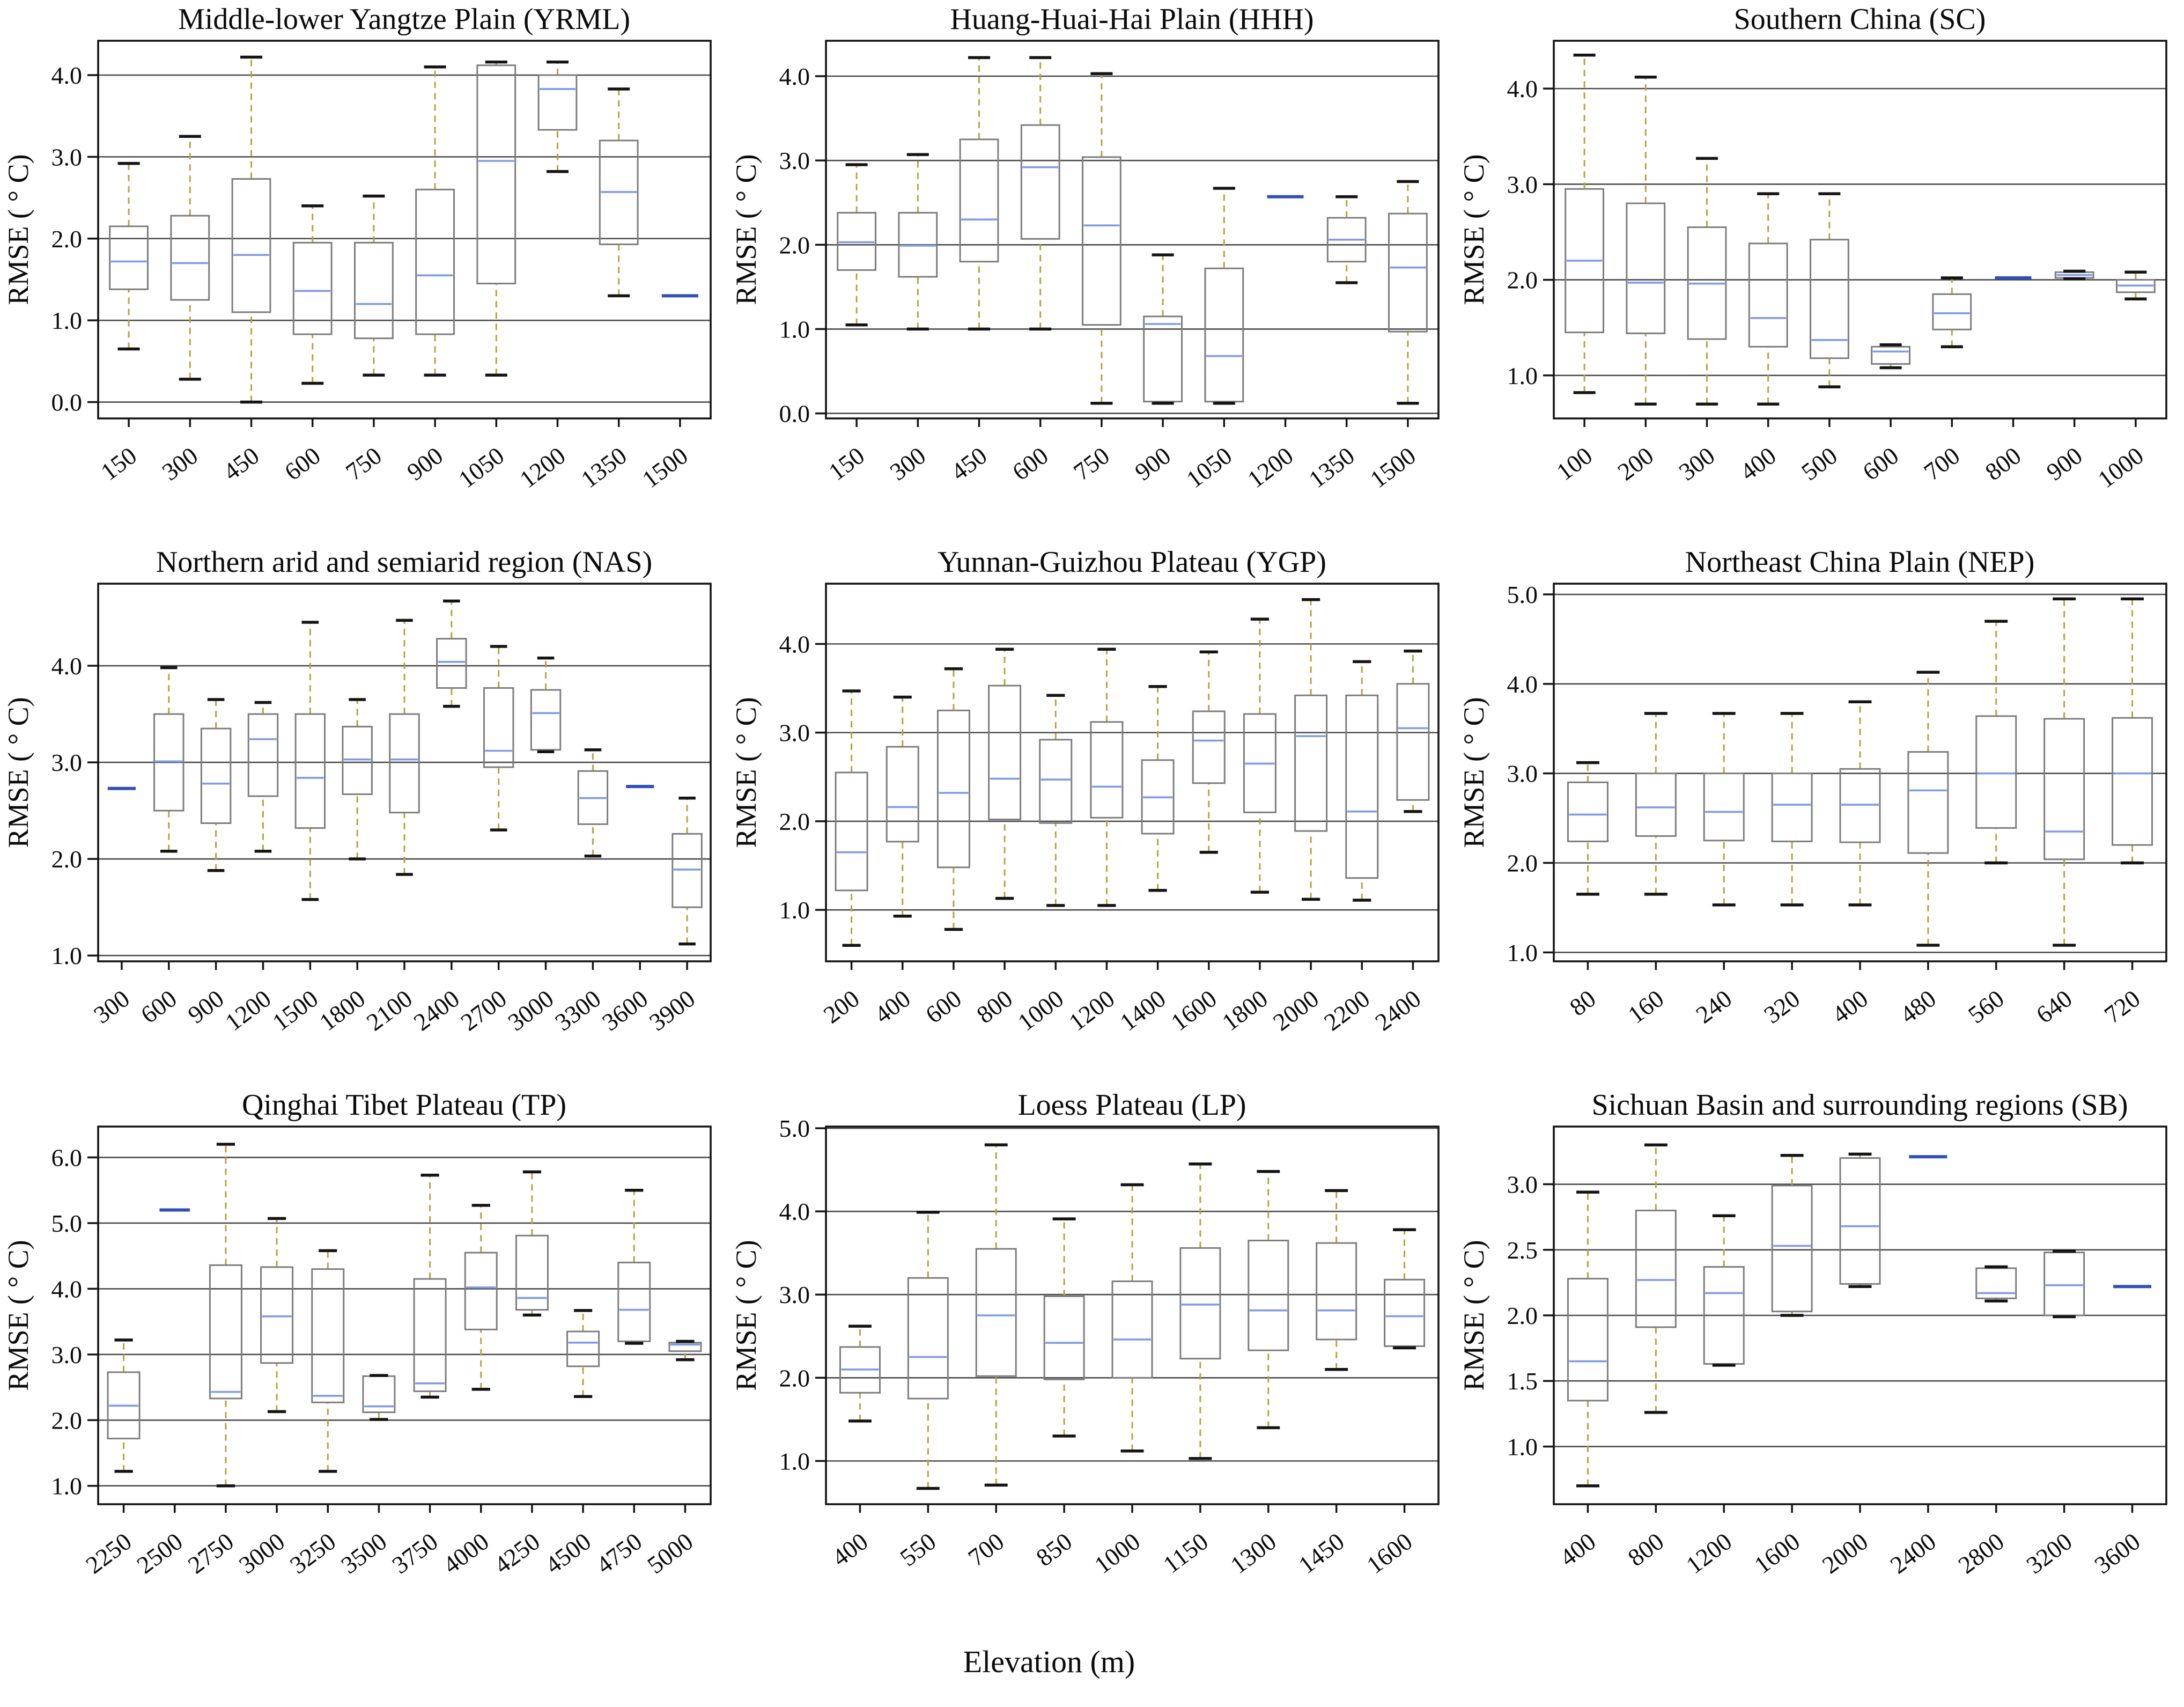 The width and height of the screenshot is (2184, 1707). What do you see at coordinates (2122, 1006) in the screenshot?
I see `x-tick-label: 720` at bounding box center [2122, 1006].